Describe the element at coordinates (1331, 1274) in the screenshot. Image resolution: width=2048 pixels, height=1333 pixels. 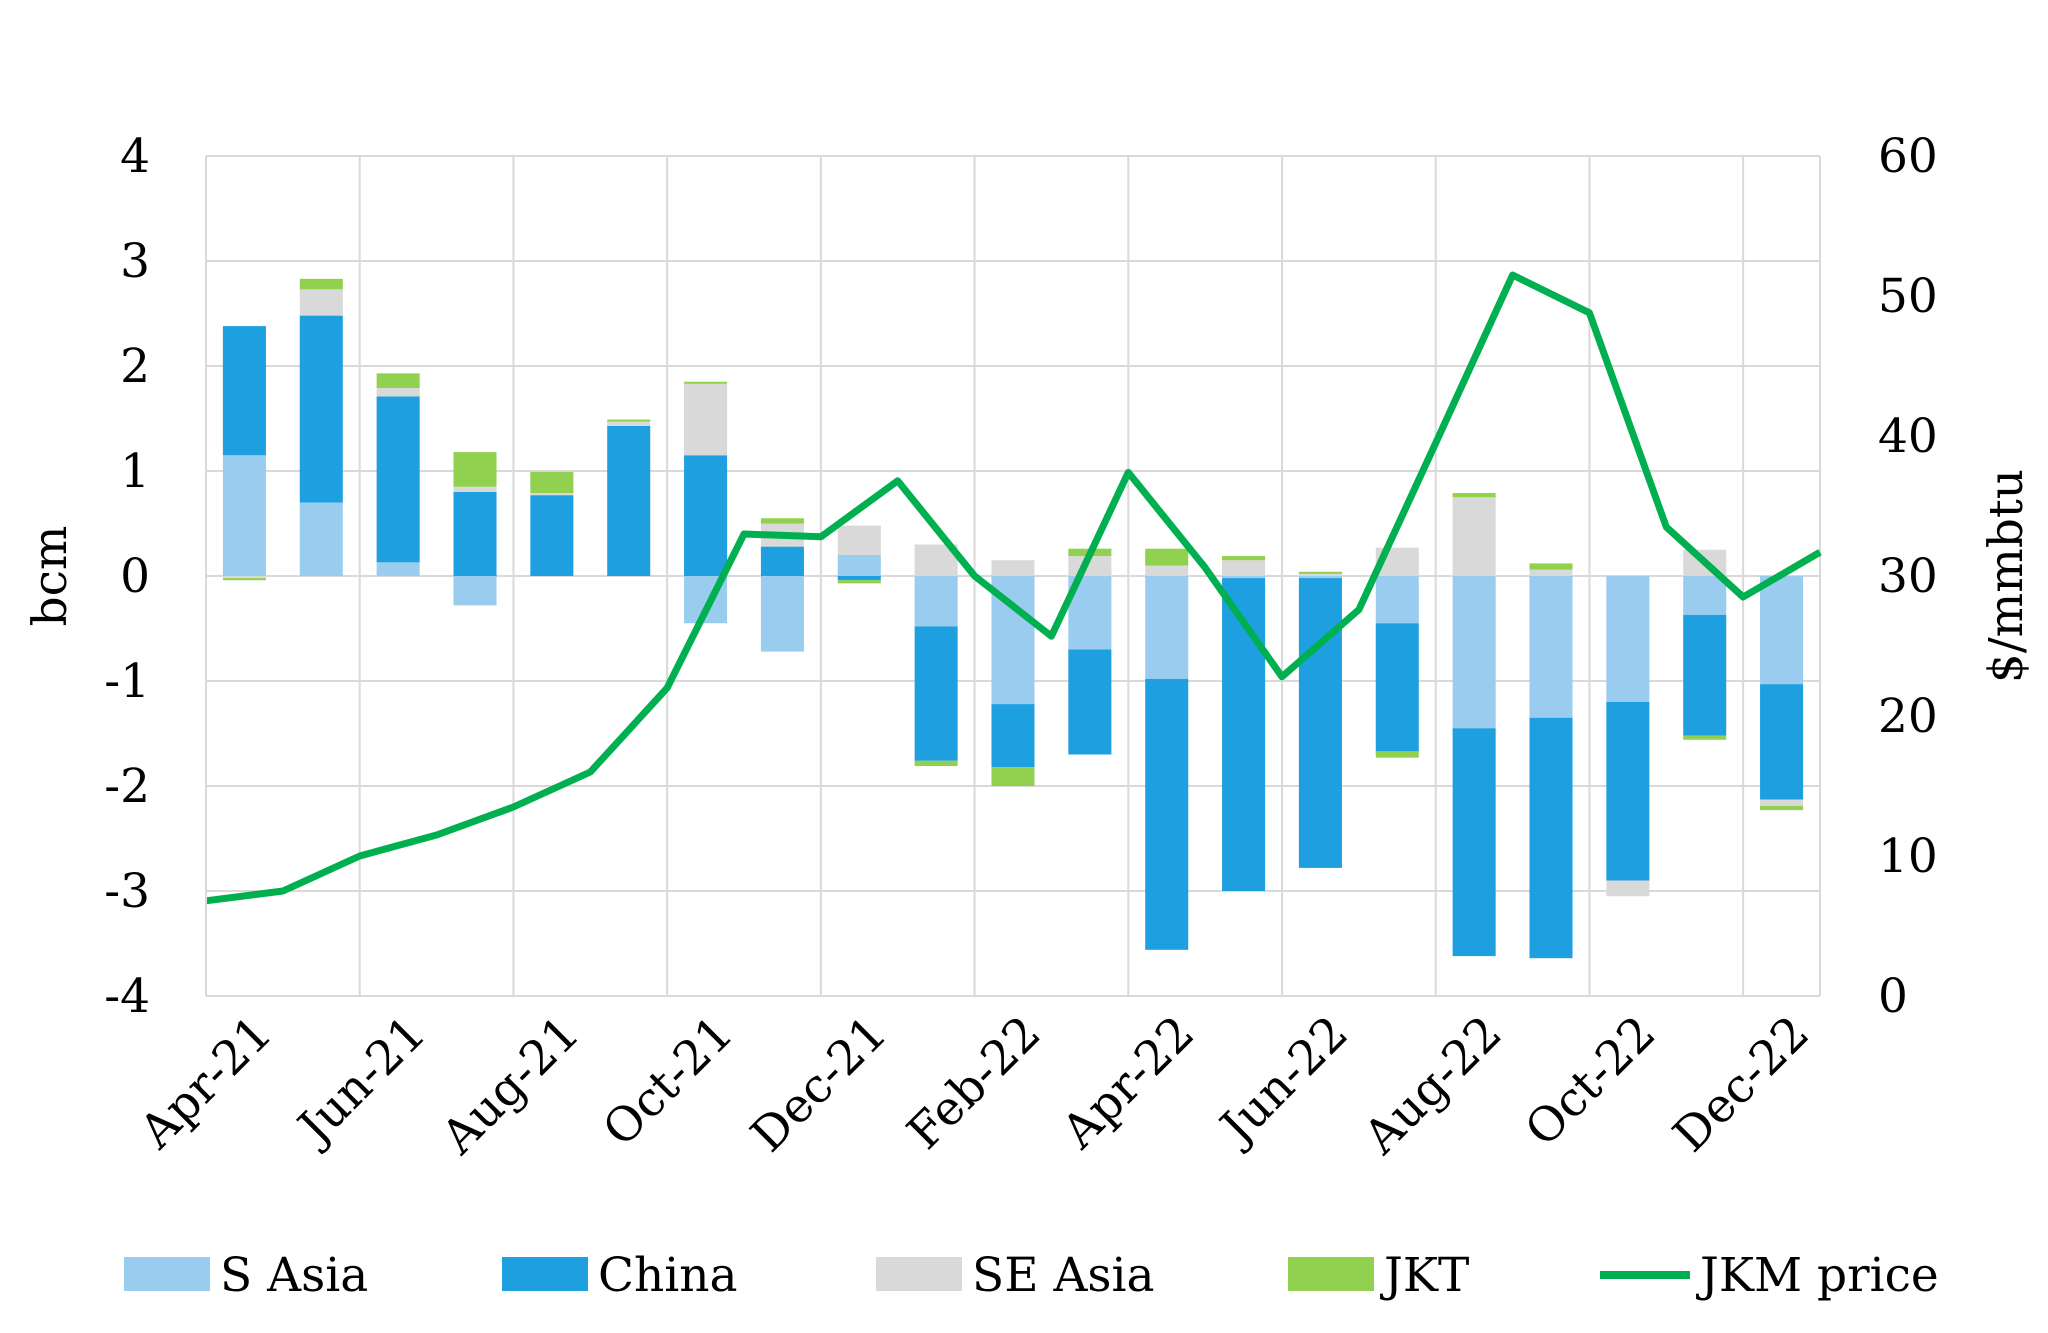
I see `legend-swatch-jkt` at that location.